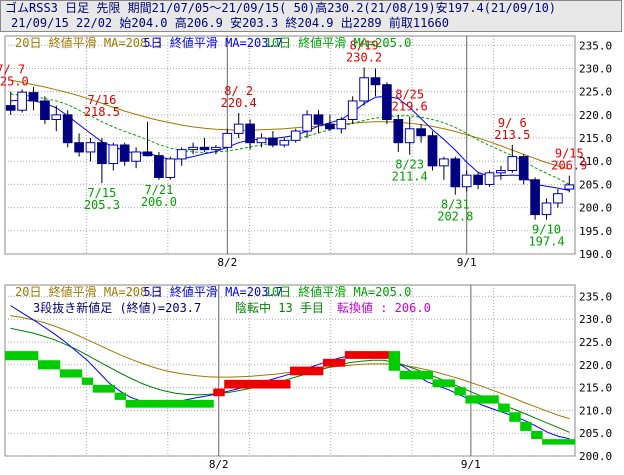 Image resolution: width=624 pixels, height=475 pixels. I want to click on peak-value-label: 225.0, so click(14, 82).